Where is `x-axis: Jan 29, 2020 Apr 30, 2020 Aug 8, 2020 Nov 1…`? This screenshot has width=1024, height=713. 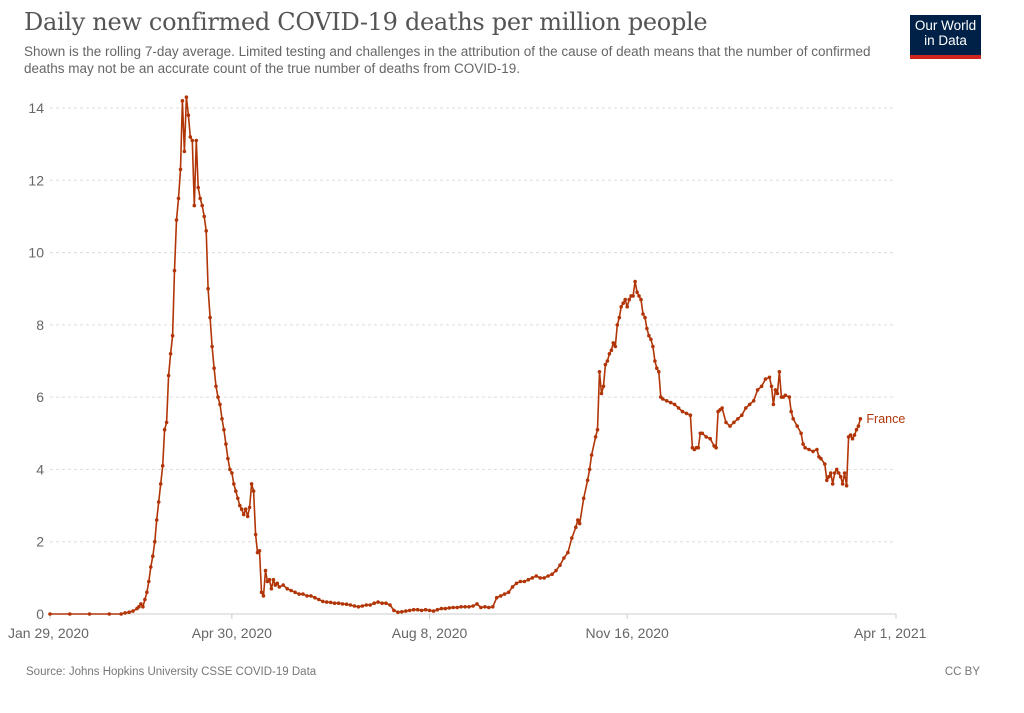
x-axis: Jan 29, 2020 Apr 30, 2020 Aug 8, 2020 Nov 1… is located at coordinates (467, 627).